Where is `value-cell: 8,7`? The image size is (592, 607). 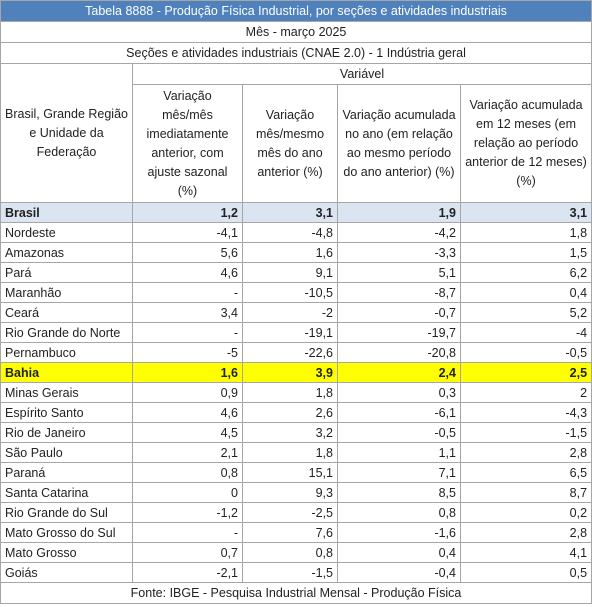
value-cell: 8,7 is located at coordinates (525, 492).